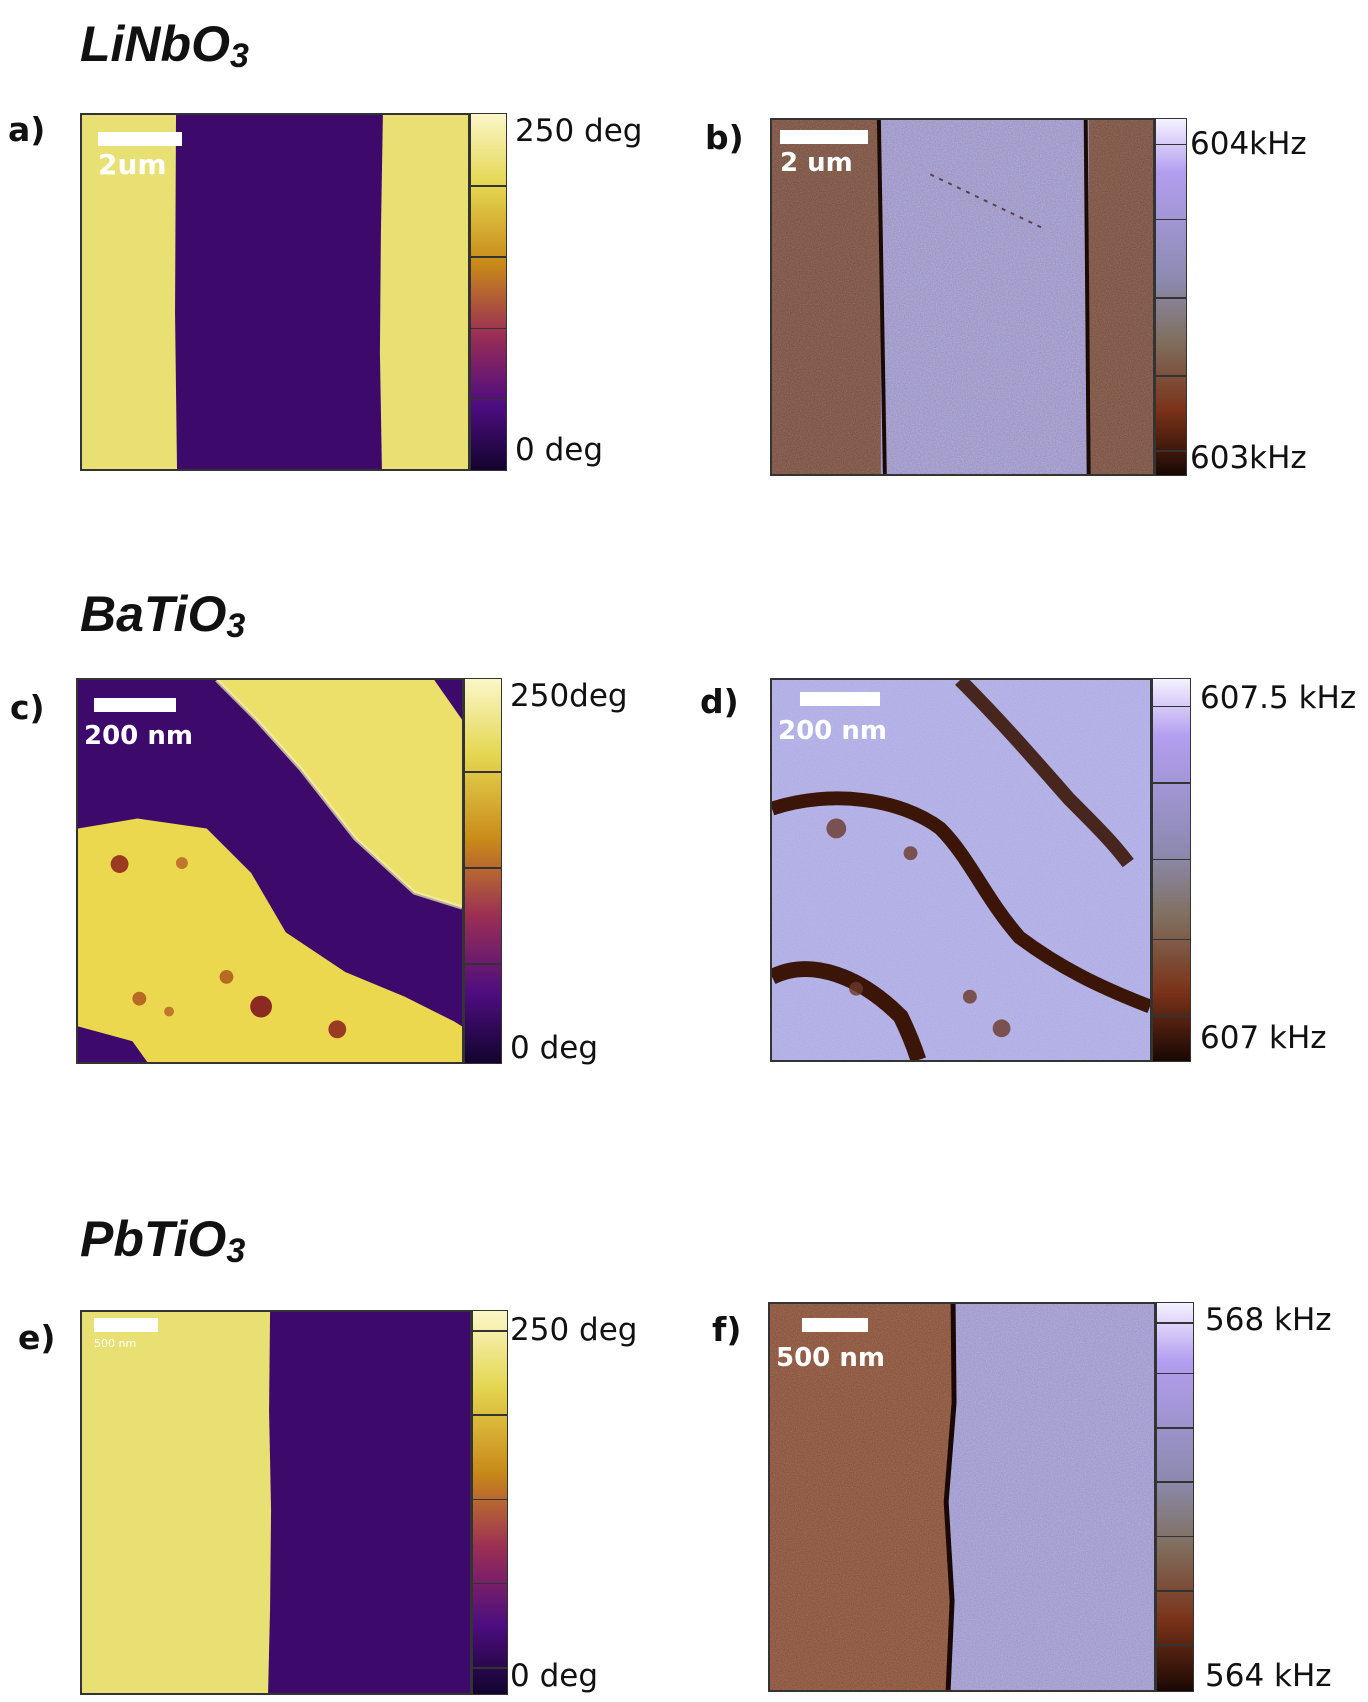 This screenshot has height=1702, width=1368. Describe the element at coordinates (835, 1325) in the screenshot. I see `scale-bar-f` at that location.